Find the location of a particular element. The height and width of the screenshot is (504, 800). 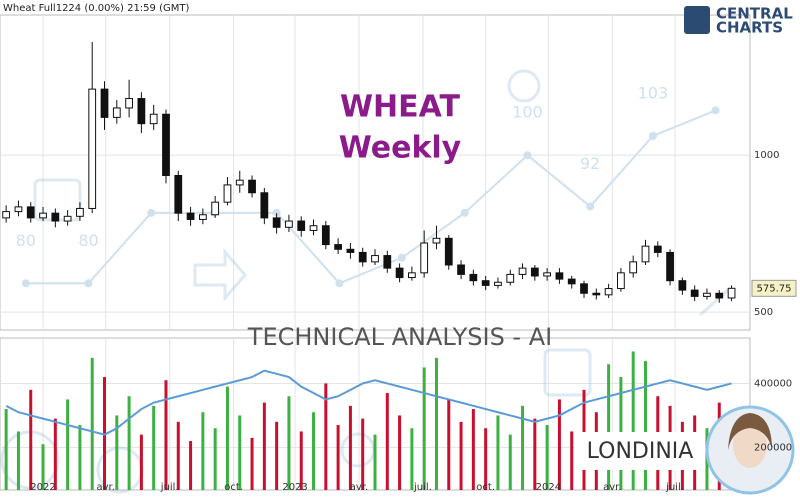

y-tick-label: 200000 is located at coordinates (773, 447).